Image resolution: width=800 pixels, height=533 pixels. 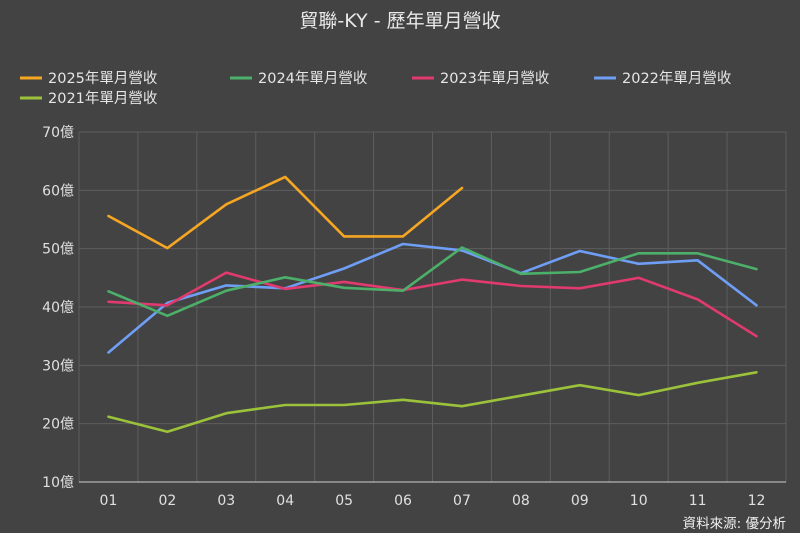 I want to click on x-tick-label: 06, so click(x=403, y=501).